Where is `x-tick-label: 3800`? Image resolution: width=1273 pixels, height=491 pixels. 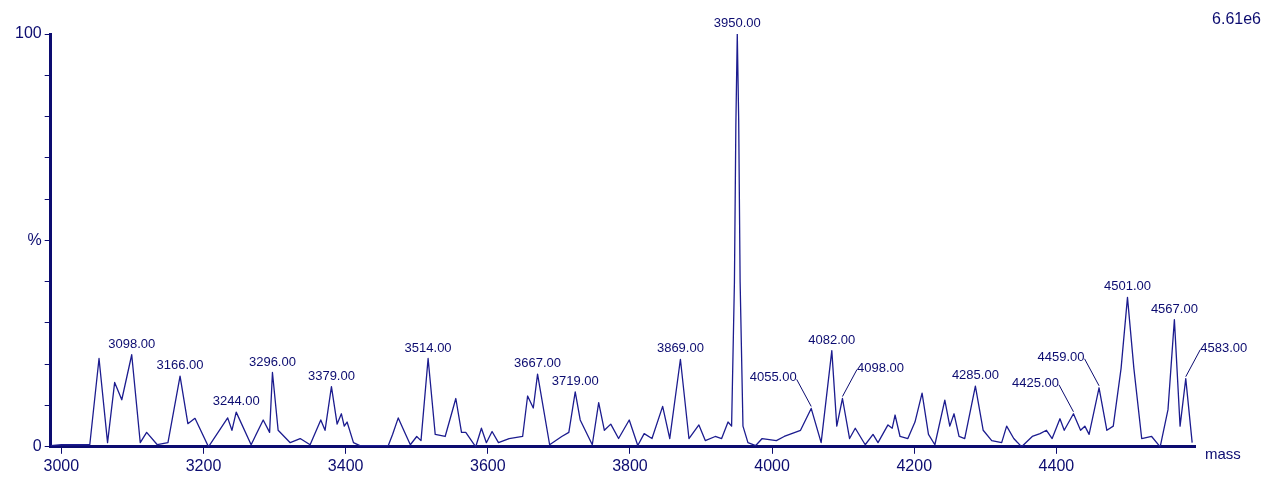 x-tick-label: 3800 is located at coordinates (630, 465).